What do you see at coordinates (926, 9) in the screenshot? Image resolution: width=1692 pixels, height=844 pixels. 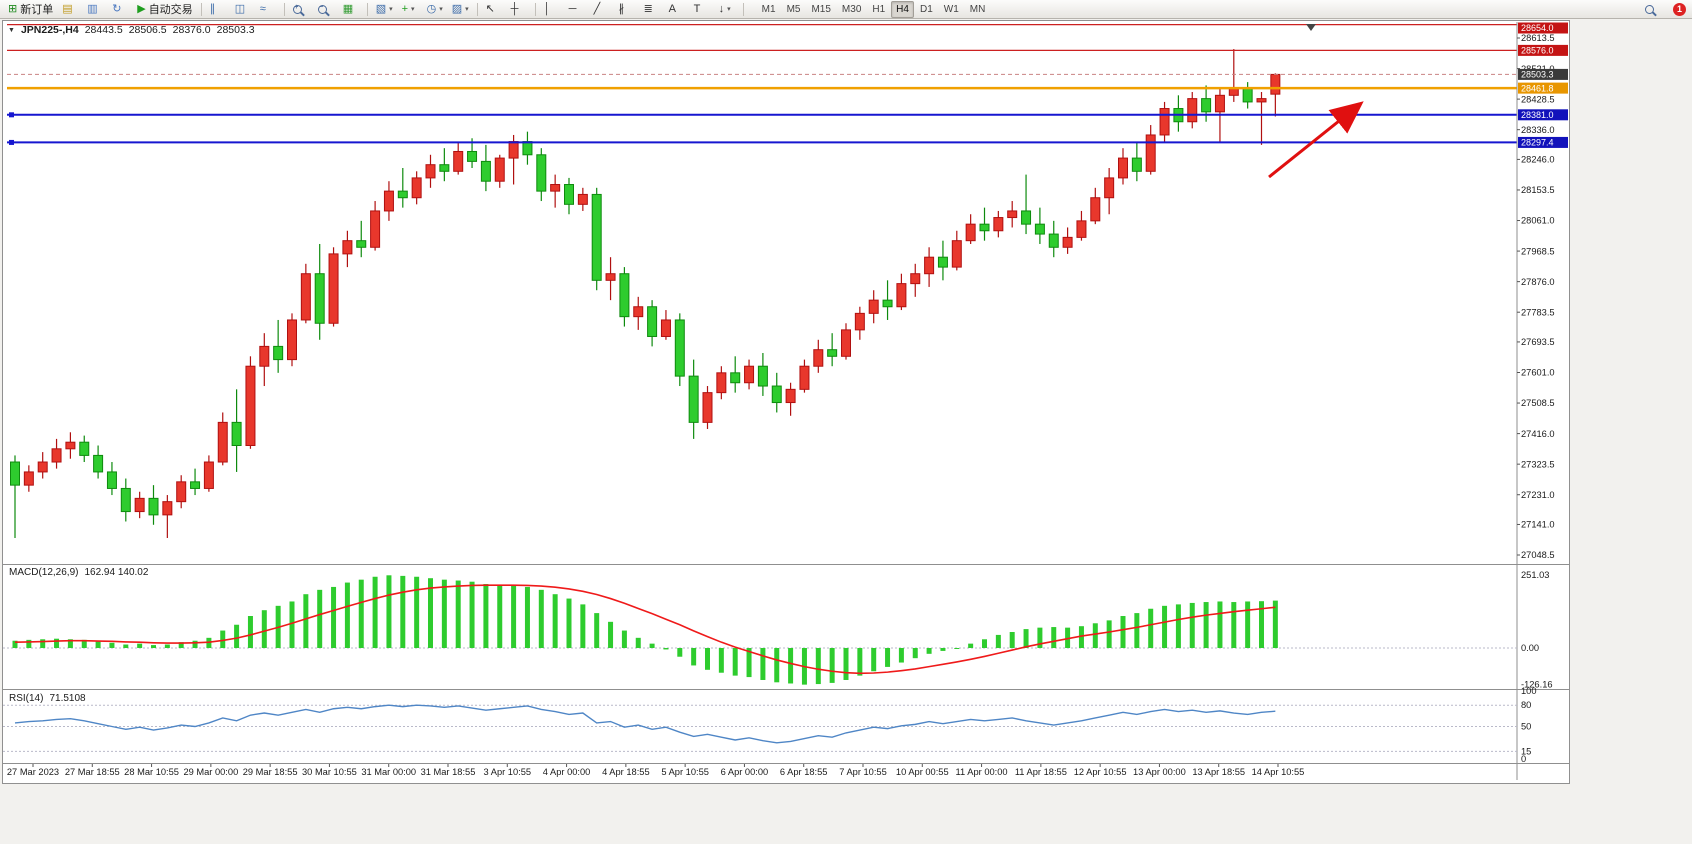 I see `timeframe-d1-button: D1` at bounding box center [926, 9].